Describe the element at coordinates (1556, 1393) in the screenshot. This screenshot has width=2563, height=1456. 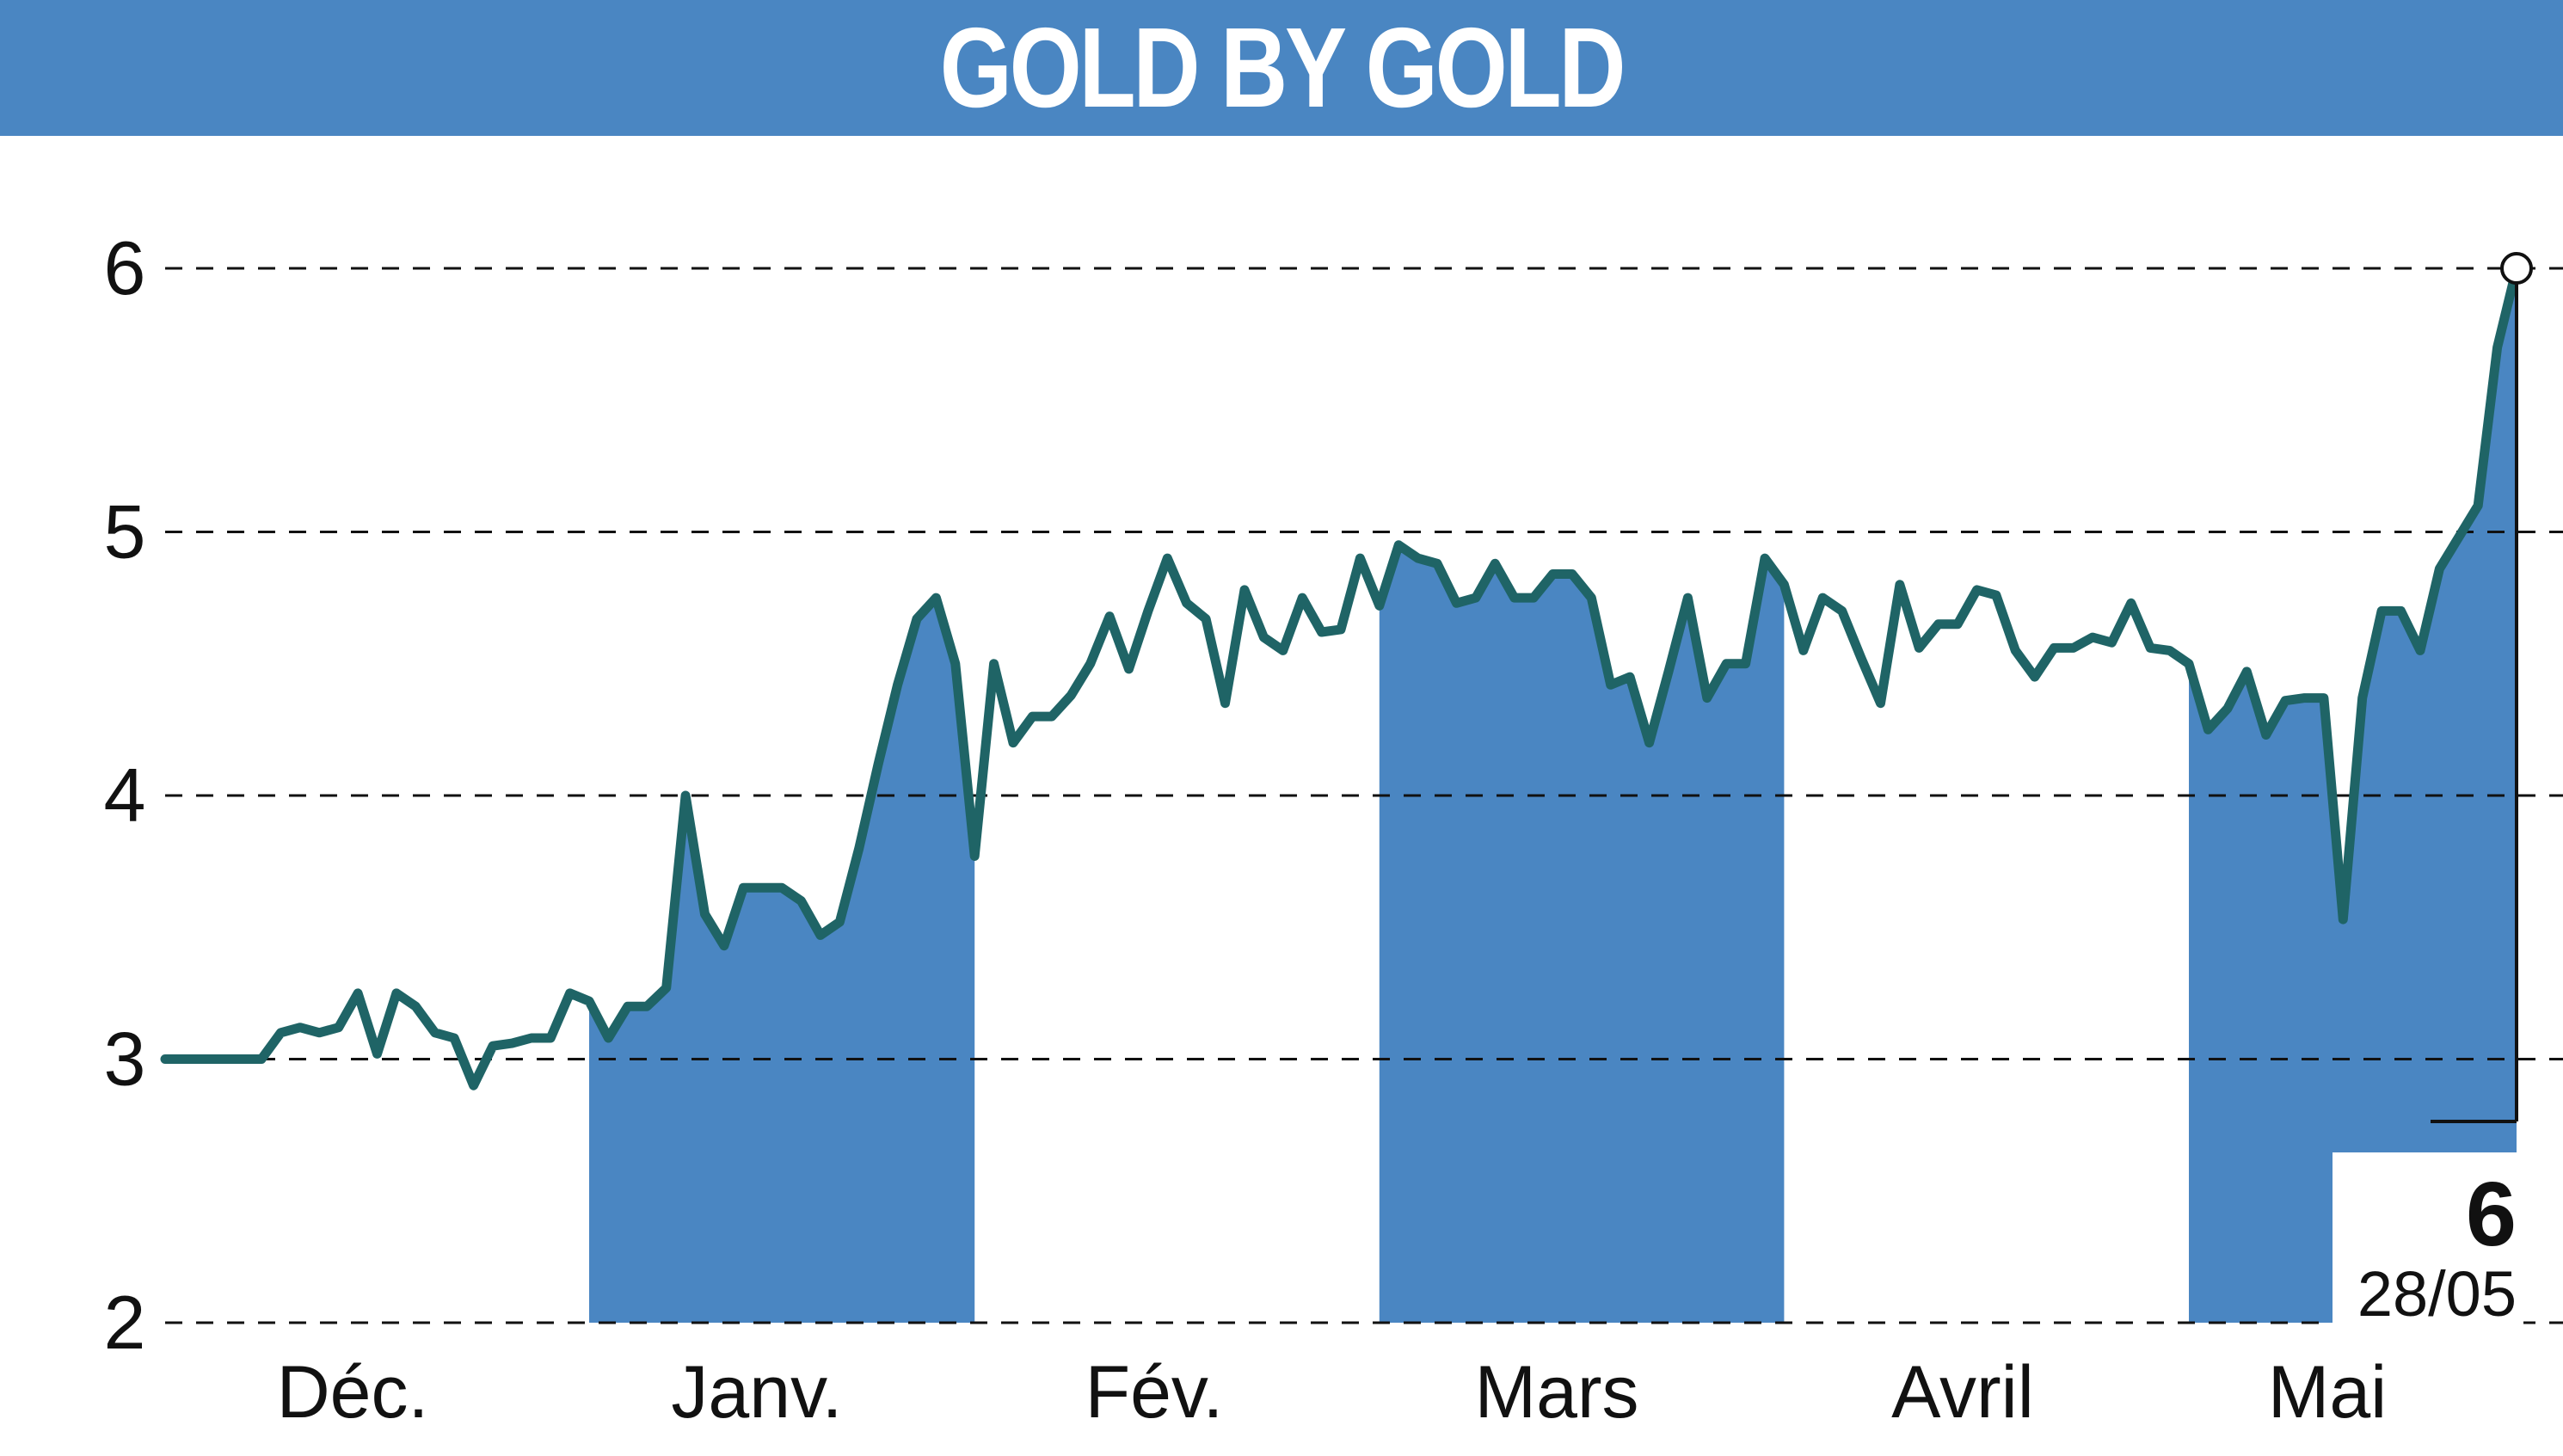
I see `x-tick-label-mars: Mars` at that location.